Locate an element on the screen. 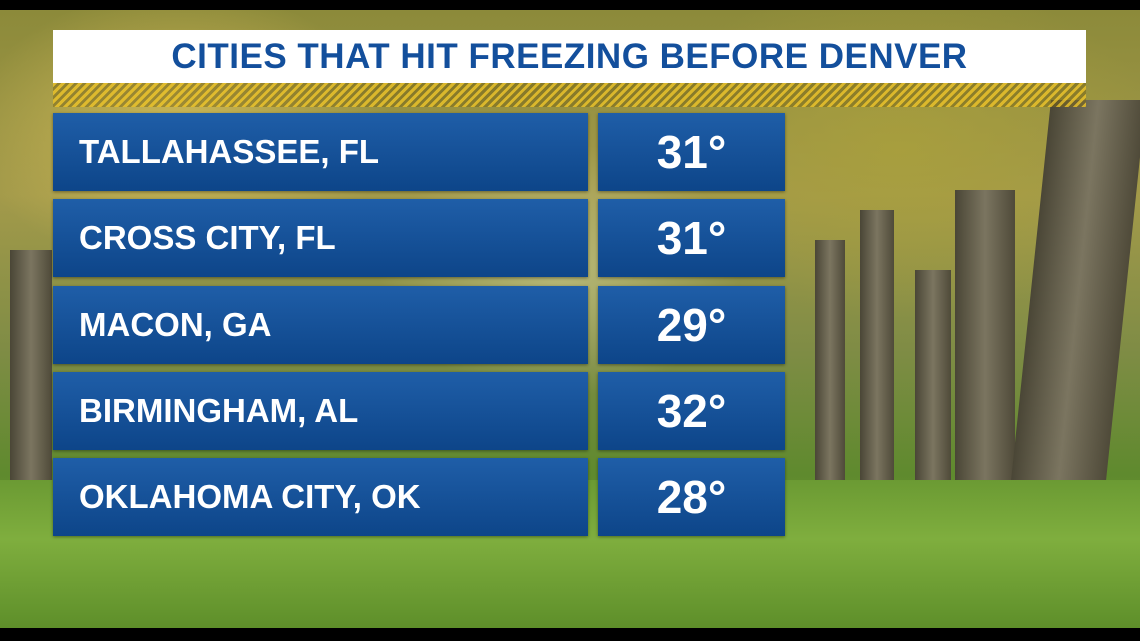  temperature: 29° is located at coordinates (691, 325).